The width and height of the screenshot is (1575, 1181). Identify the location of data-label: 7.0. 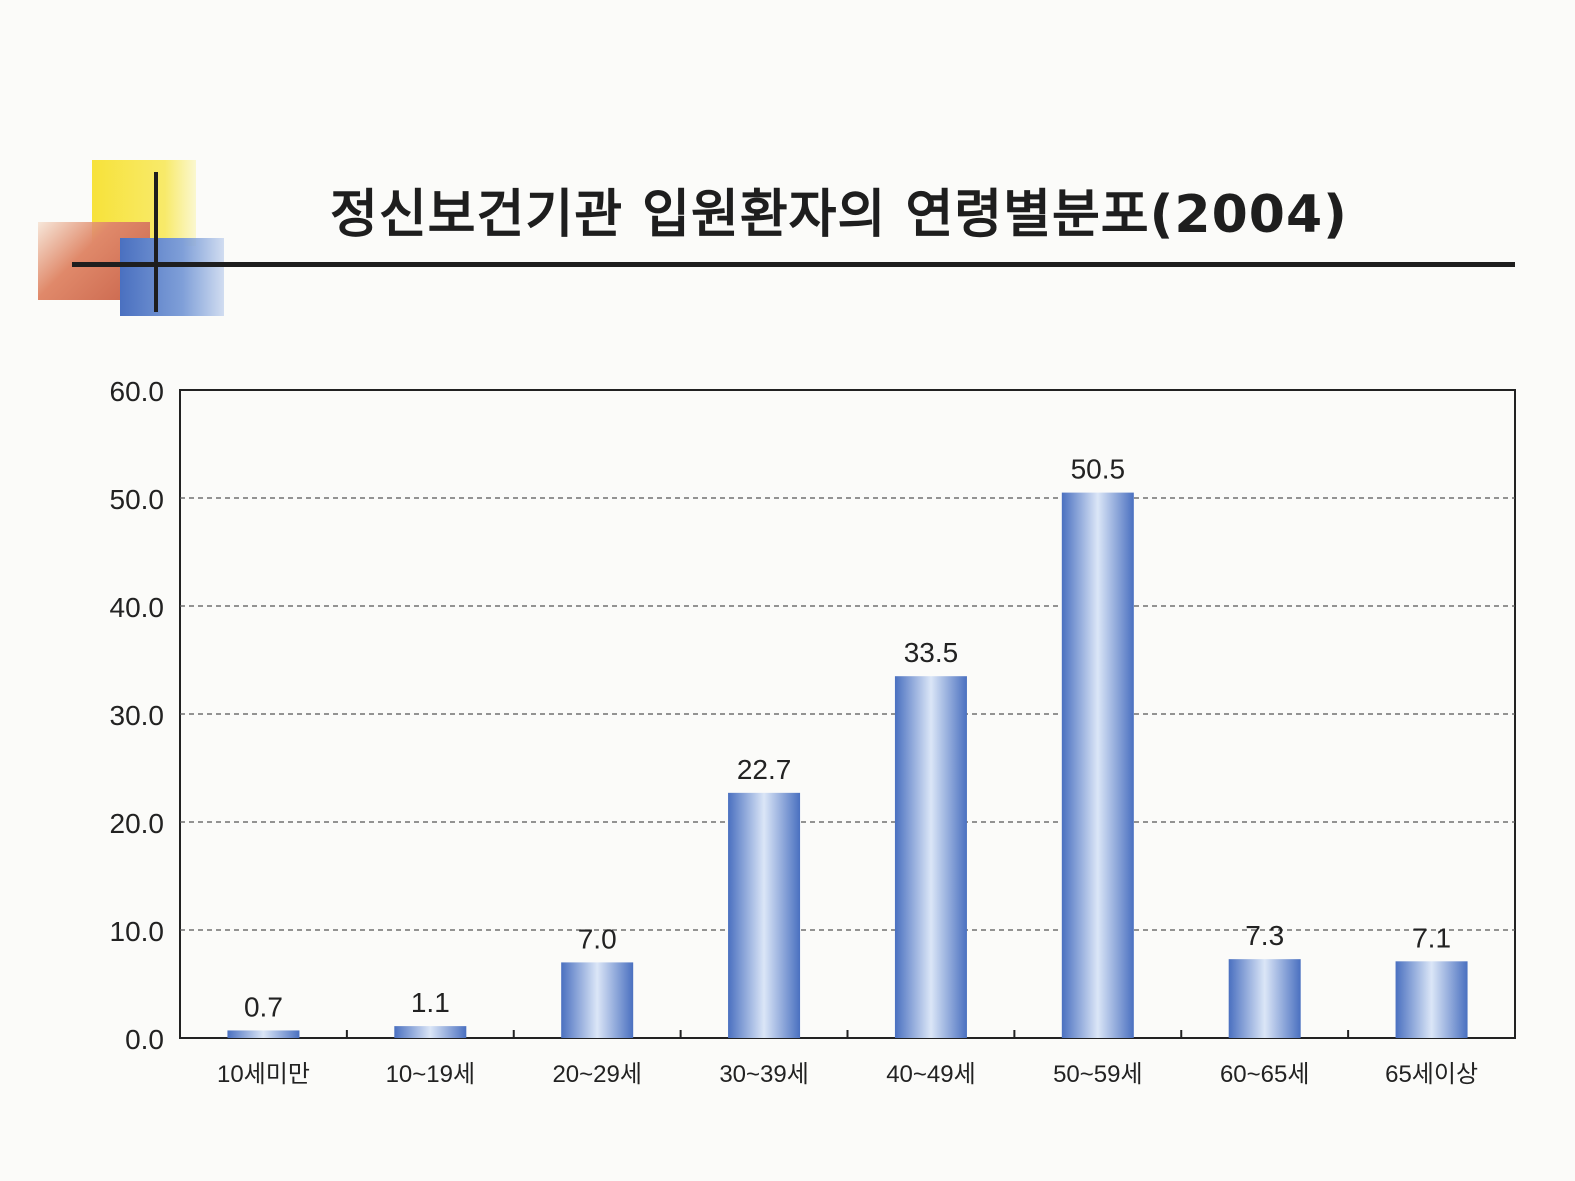
(597, 938).